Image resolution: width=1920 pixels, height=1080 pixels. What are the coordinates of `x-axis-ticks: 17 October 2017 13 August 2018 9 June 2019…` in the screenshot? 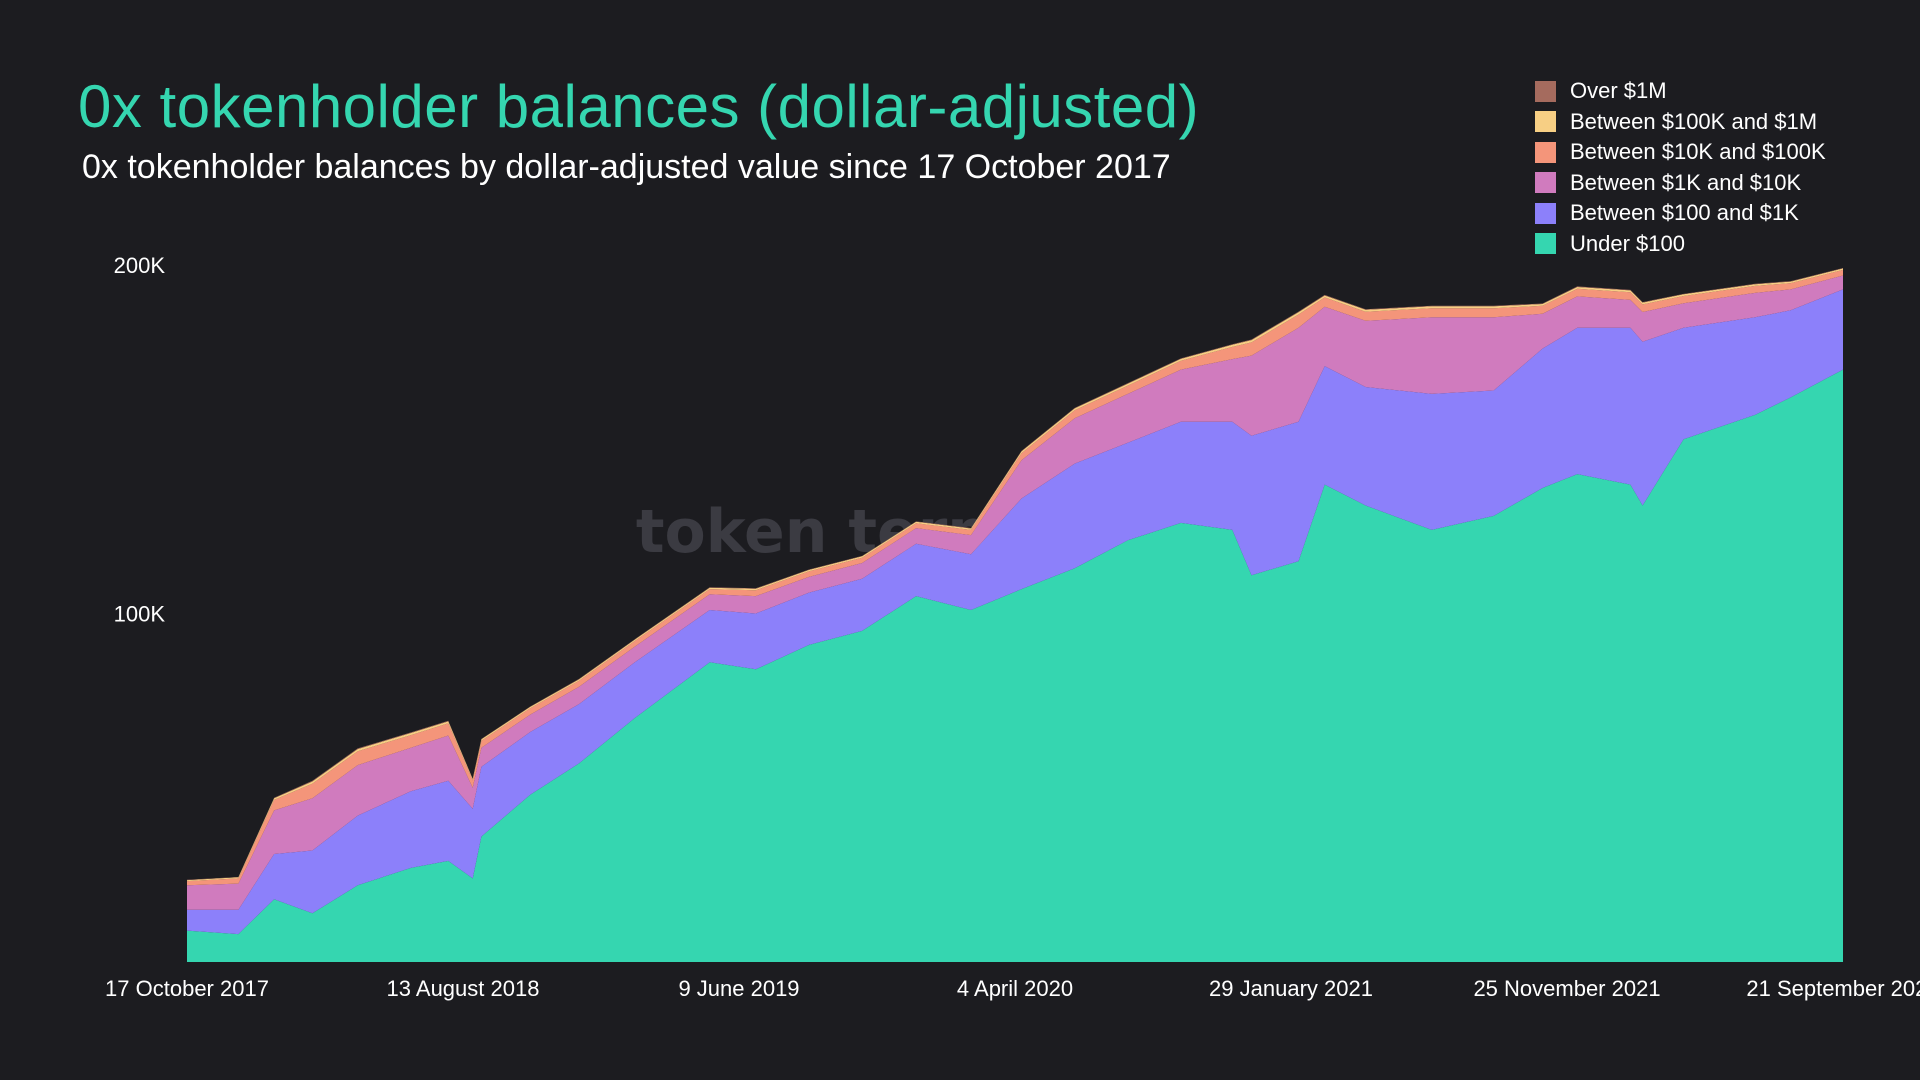 It's located at (1012, 988).